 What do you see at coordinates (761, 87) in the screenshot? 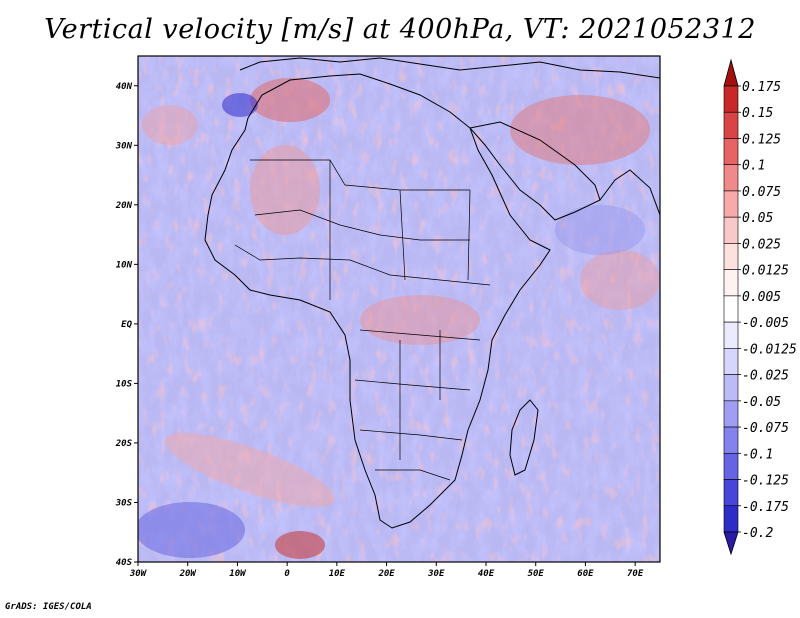
I see `colorbar-label: 0.175` at bounding box center [761, 87].